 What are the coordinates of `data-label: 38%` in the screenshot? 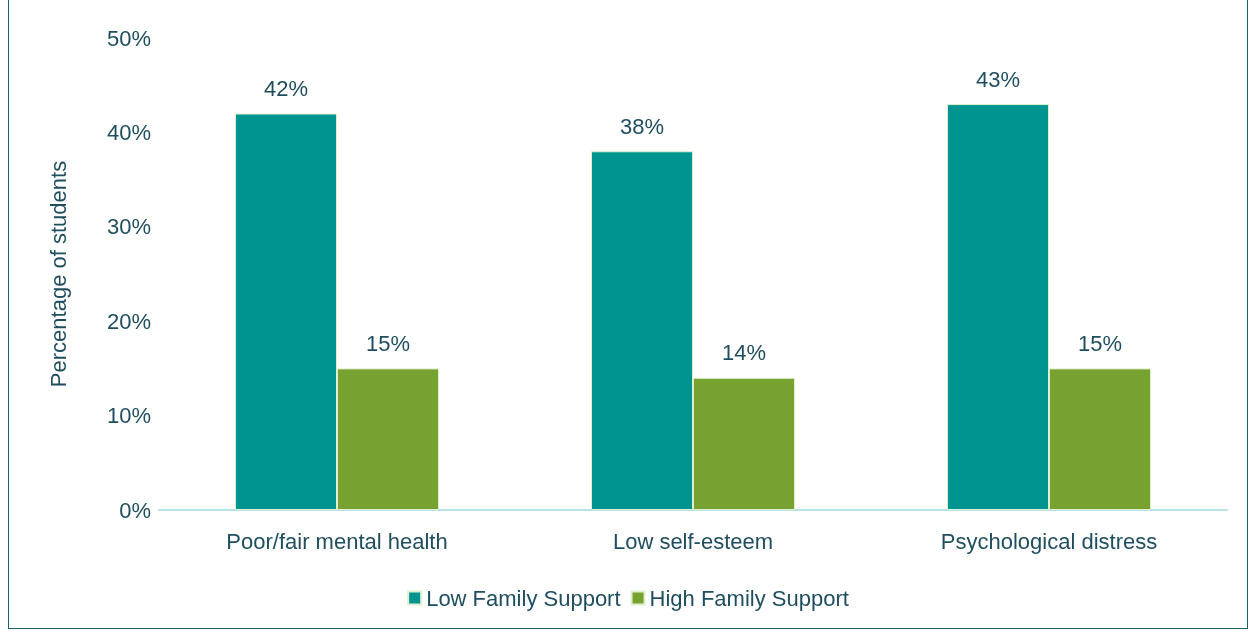 It's located at (642, 126).